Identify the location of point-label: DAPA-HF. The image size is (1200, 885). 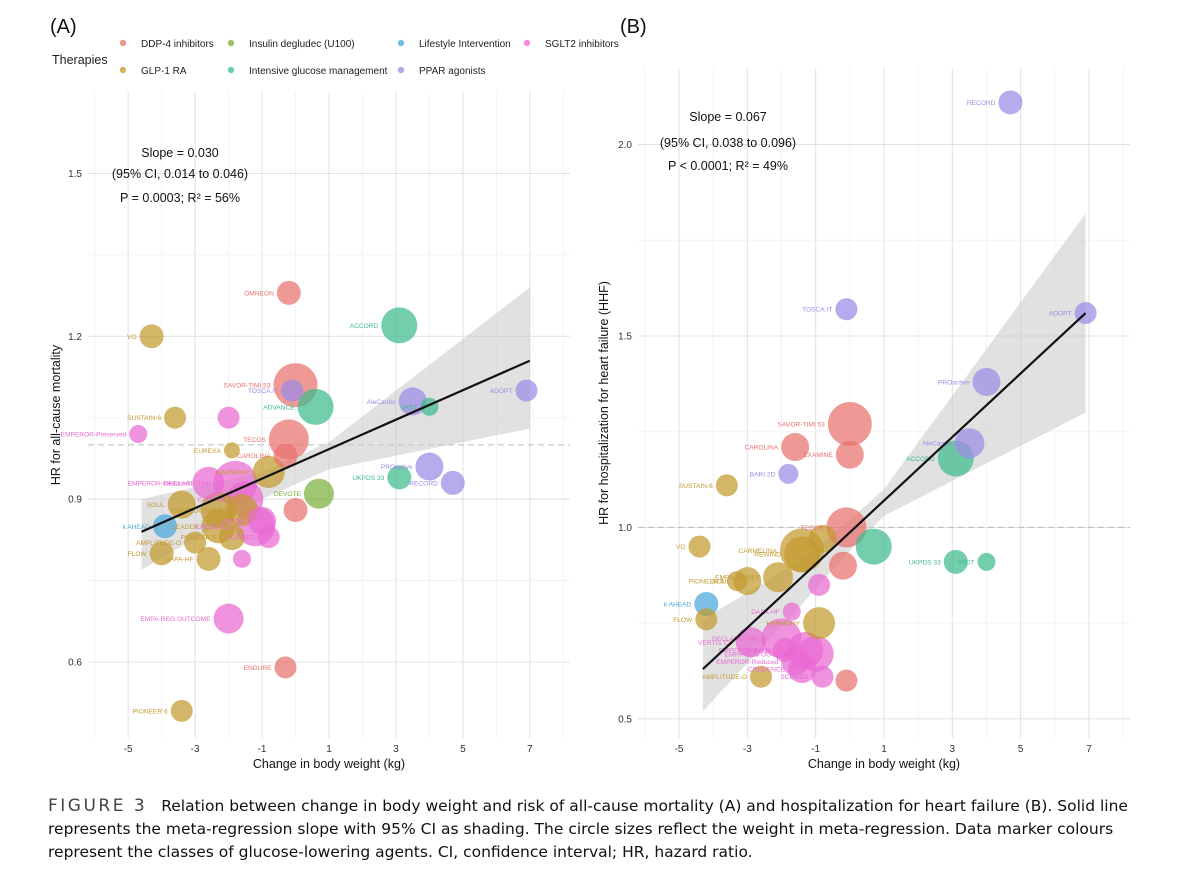
(179, 559).